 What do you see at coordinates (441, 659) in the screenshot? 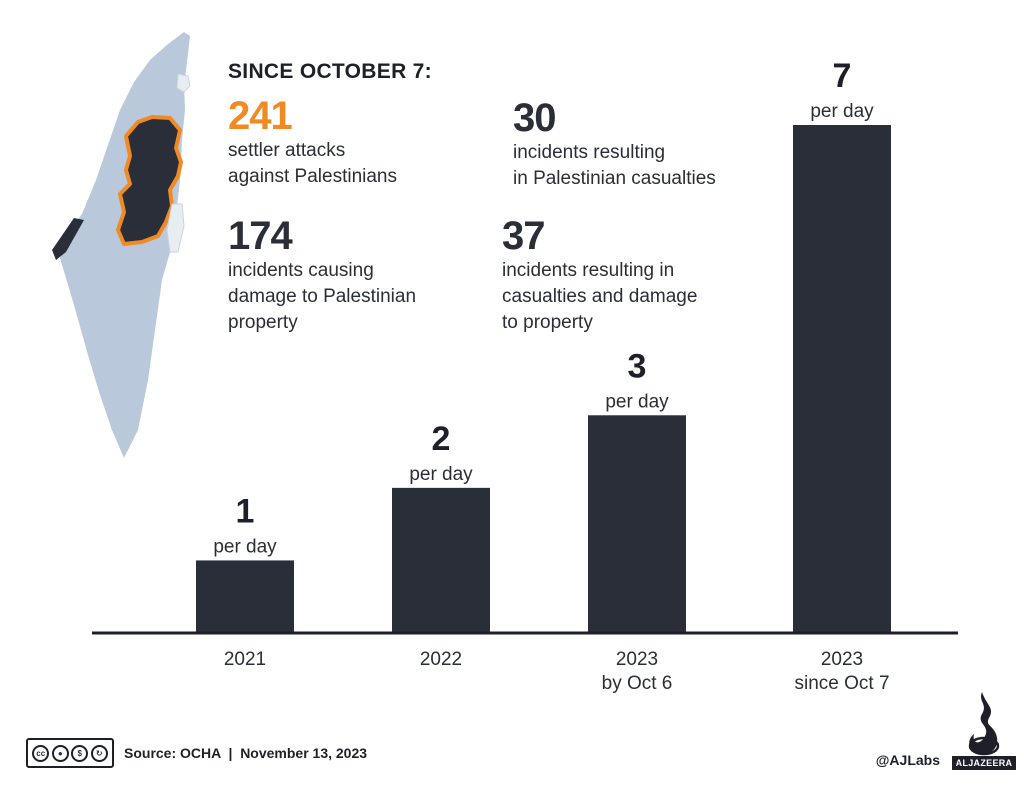
I see `x-tick-label: 2022` at bounding box center [441, 659].